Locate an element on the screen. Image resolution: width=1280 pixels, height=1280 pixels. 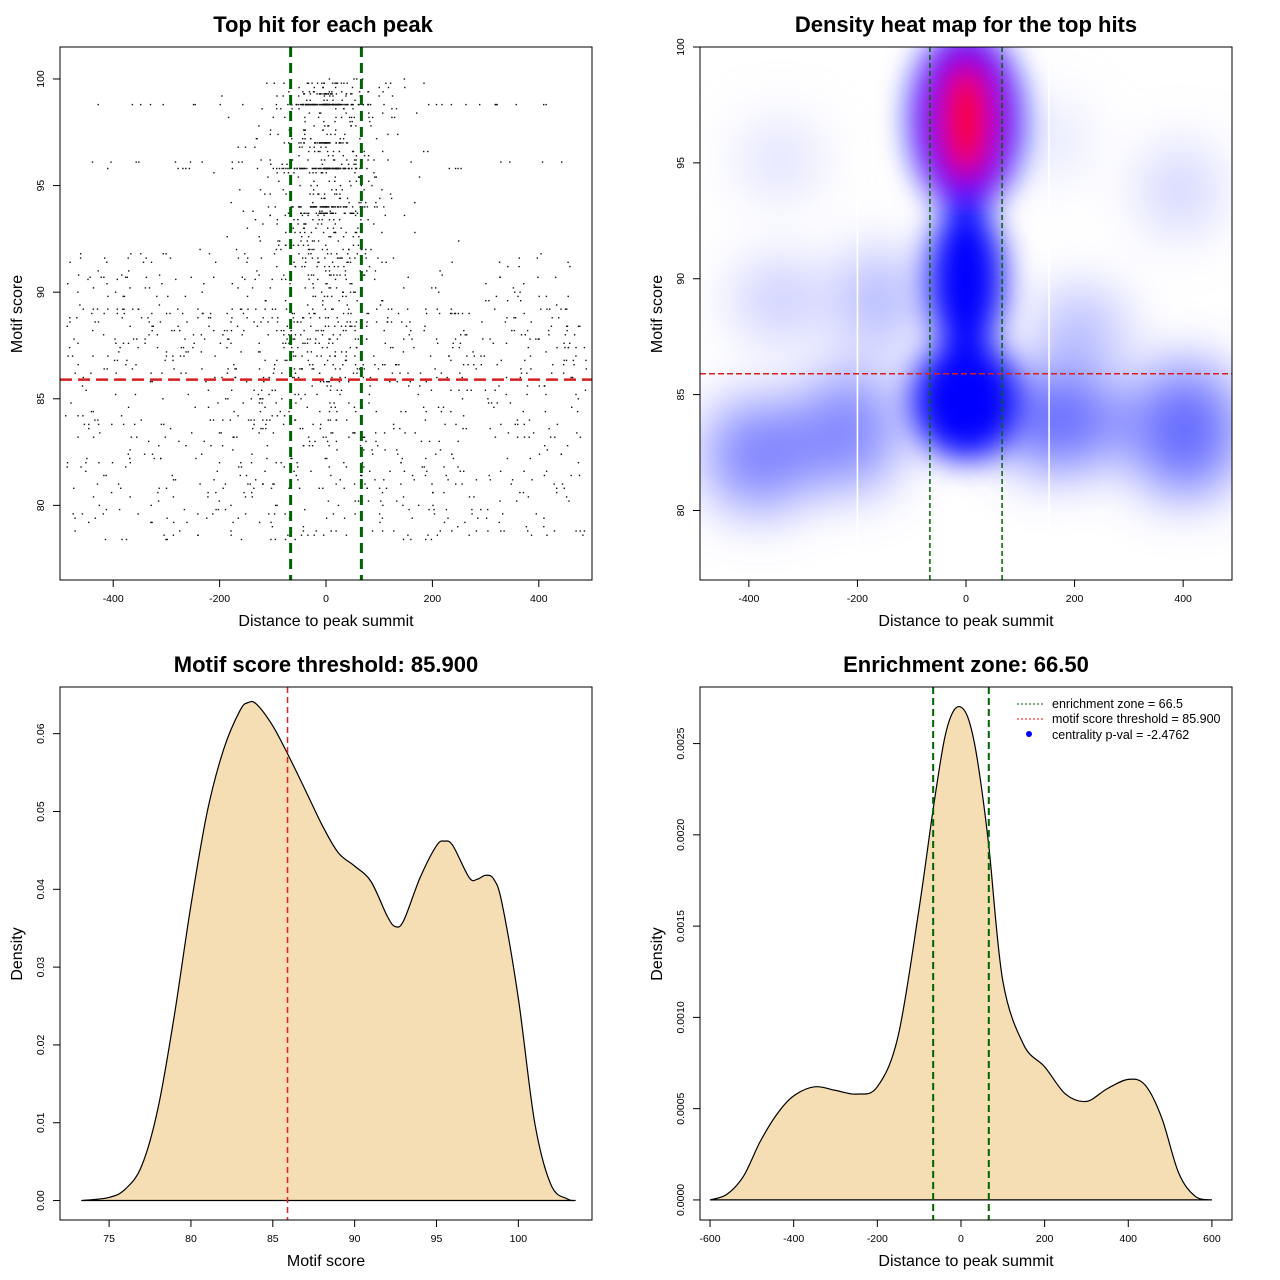
y-tick-label: 0.04 is located at coordinates (41, 889).